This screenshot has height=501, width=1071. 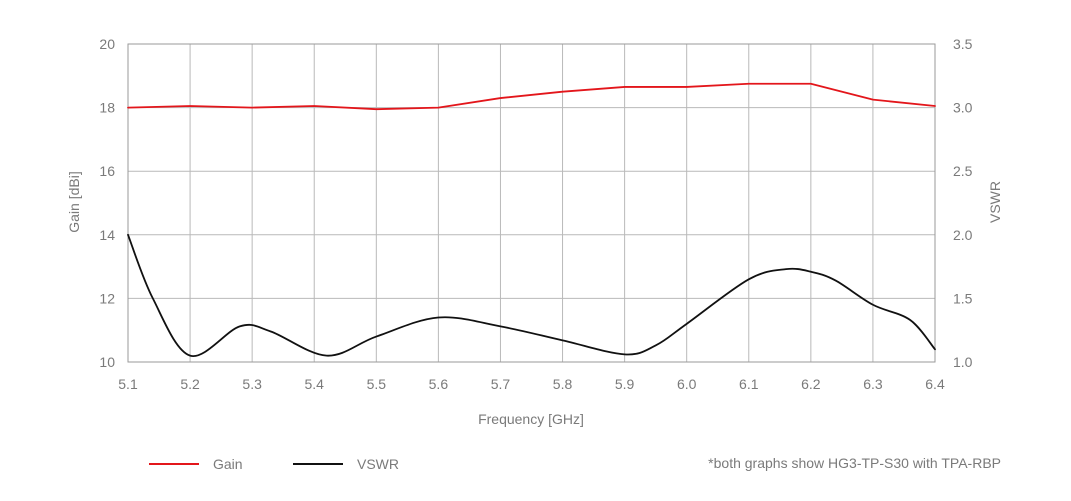 I want to click on x-tick-label: 5.2, so click(x=190, y=384).